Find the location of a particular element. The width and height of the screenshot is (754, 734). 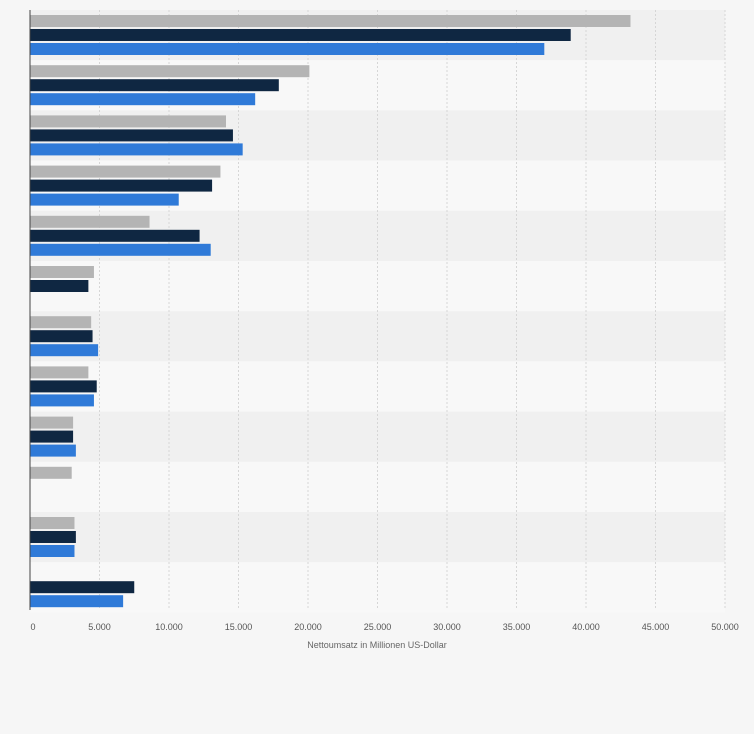

category-band is located at coordinates (377, 537).